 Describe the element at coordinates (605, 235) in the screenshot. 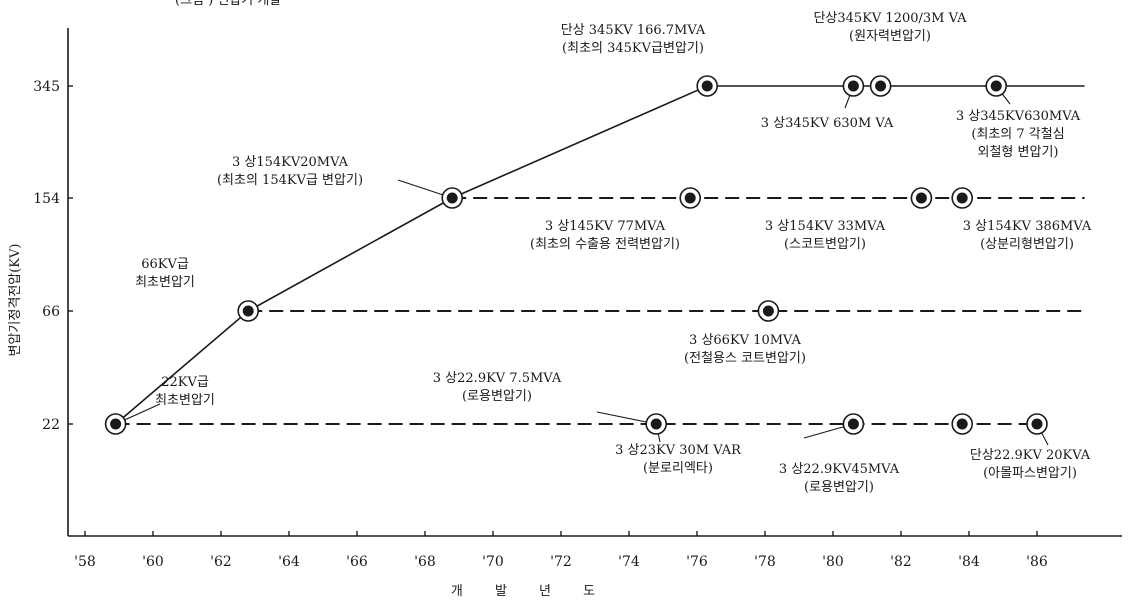

I see `annotation-label: 3 상145KV 77MVA (최초의 수출용 전력변압기)` at that location.